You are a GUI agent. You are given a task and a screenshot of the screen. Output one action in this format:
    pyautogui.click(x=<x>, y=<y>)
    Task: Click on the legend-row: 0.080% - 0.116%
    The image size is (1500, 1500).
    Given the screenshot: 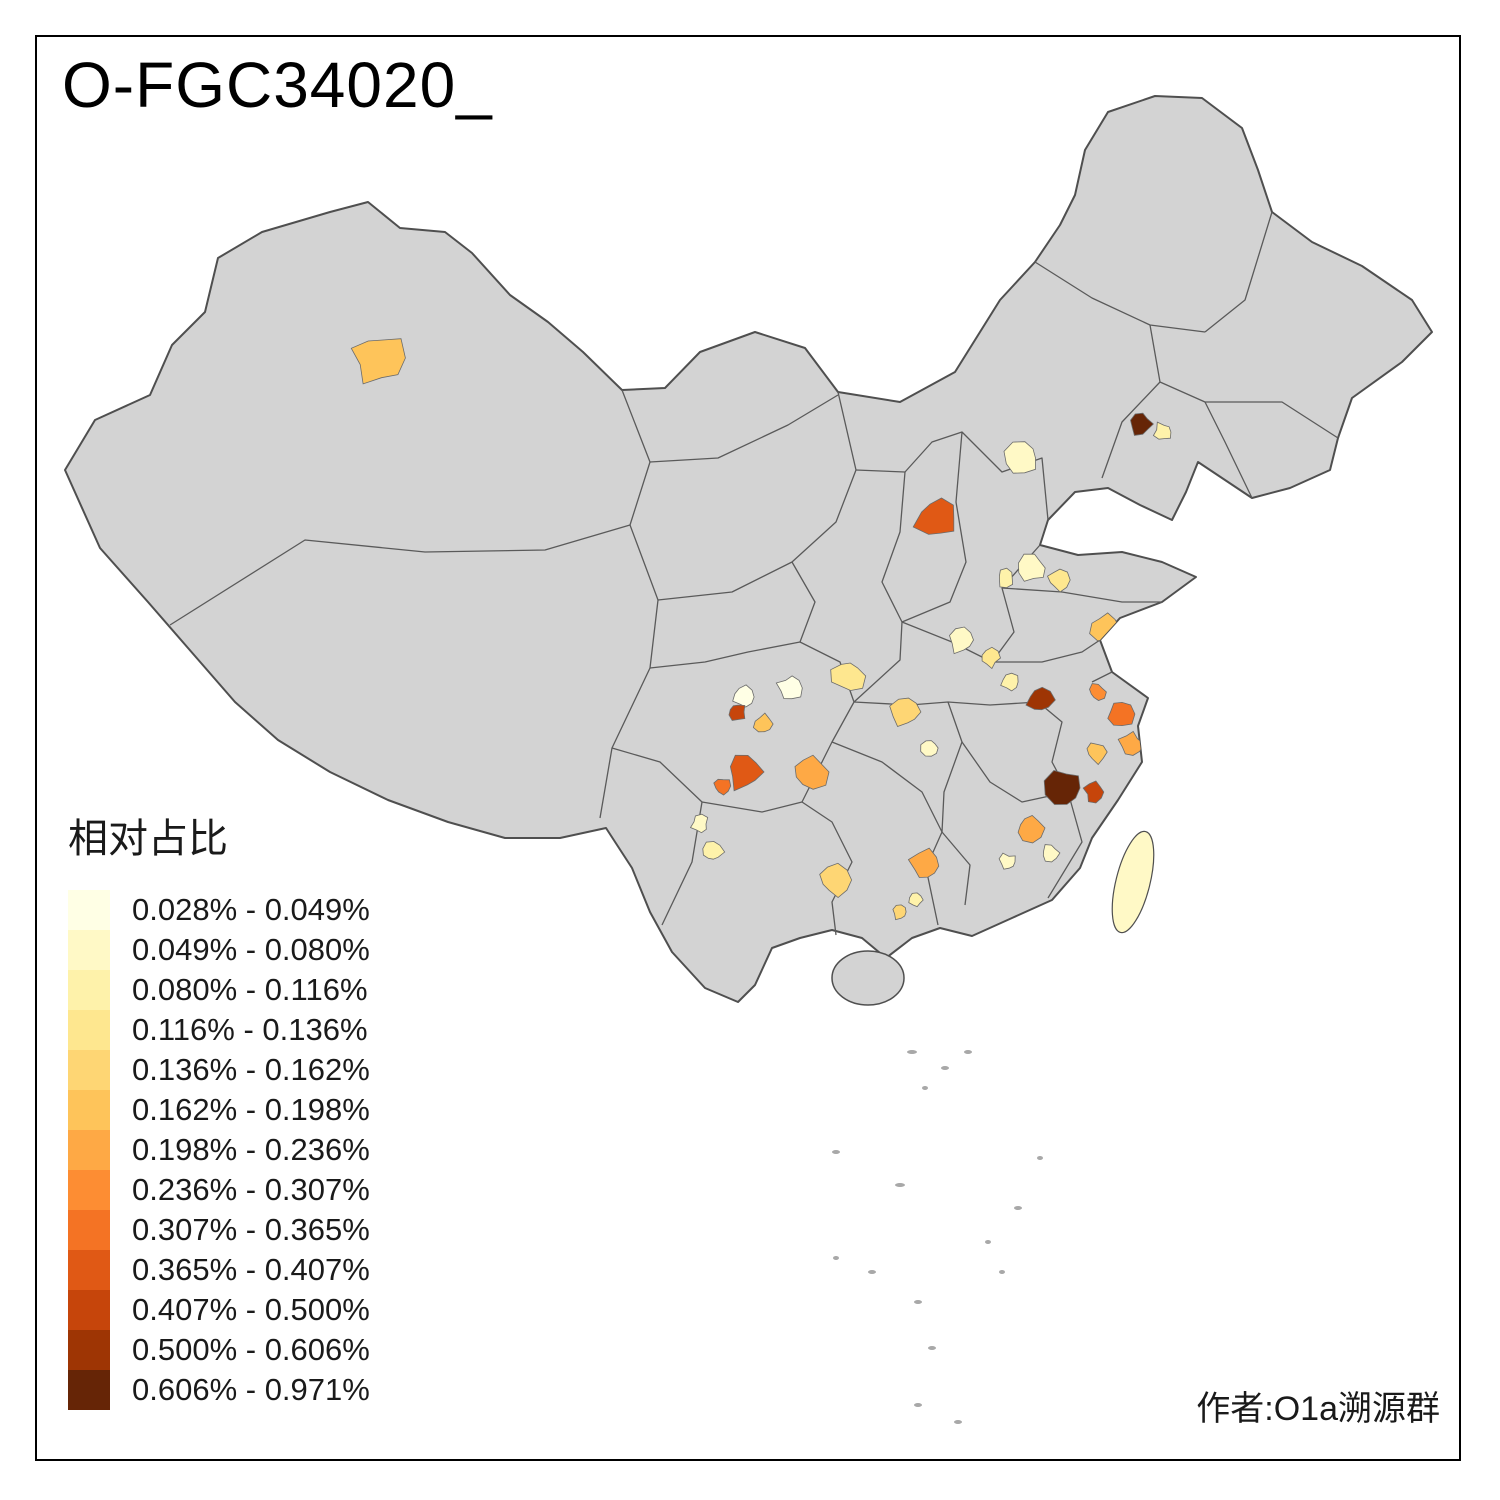 What is the action you would take?
    pyautogui.click(x=219, y=990)
    